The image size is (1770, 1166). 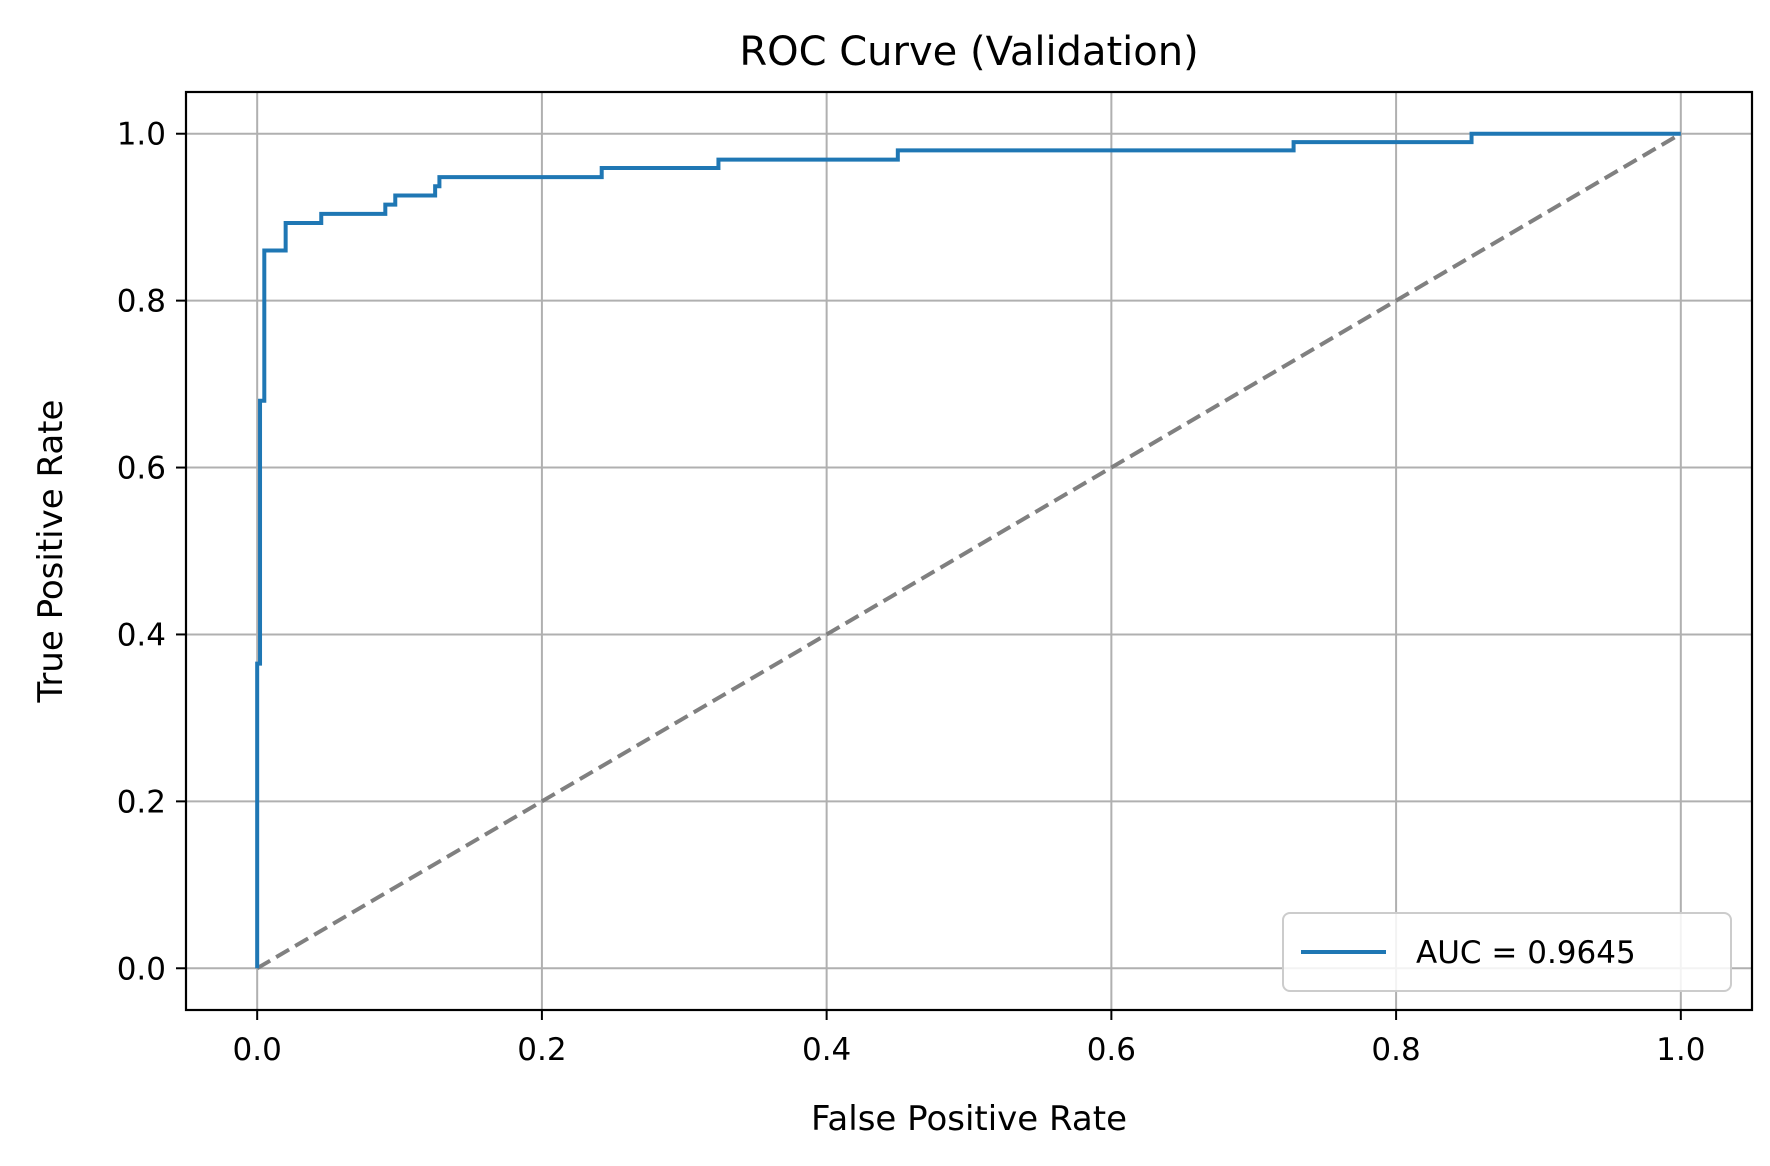 What do you see at coordinates (141, 302) in the screenshot?
I see `y-tick-label: 0.8` at bounding box center [141, 302].